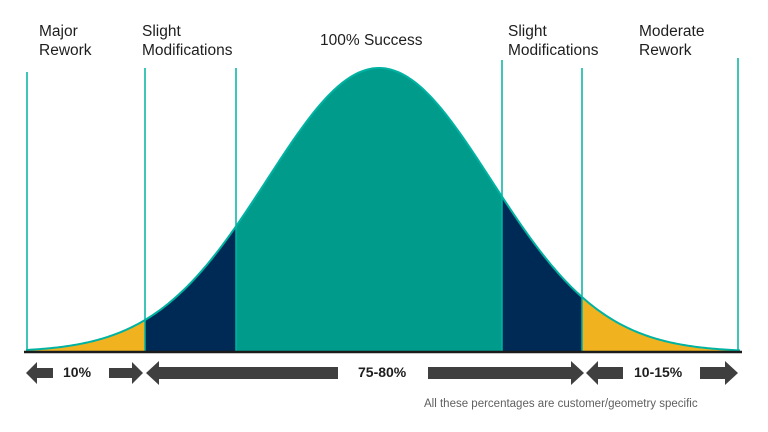  Describe the element at coordinates (187, 41) in the screenshot. I see `label-slight-modifications-left: Slight Modifications` at that location.